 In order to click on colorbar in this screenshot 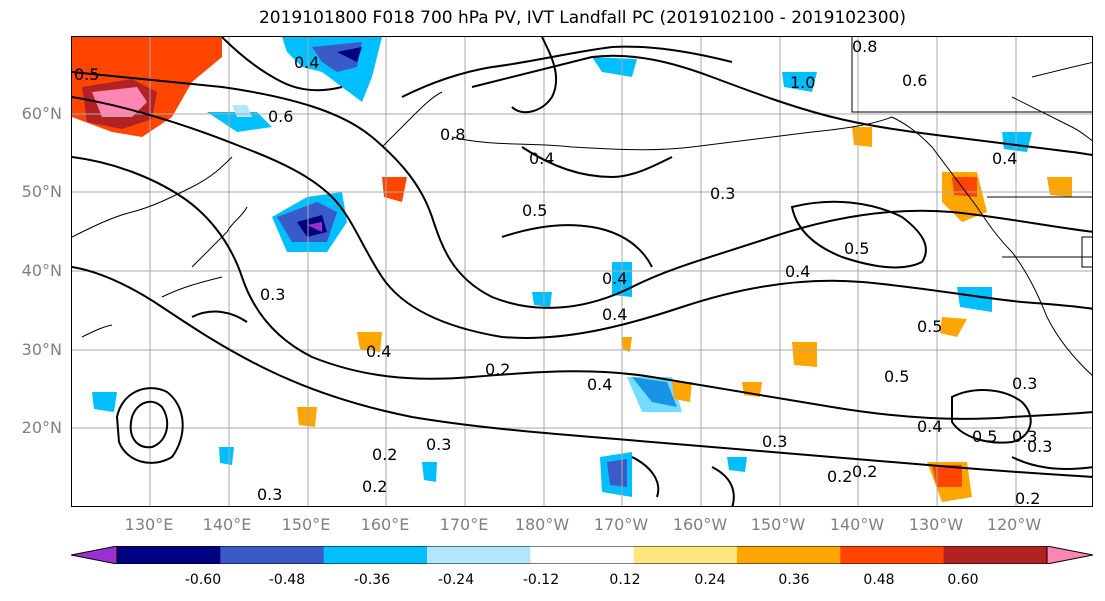, I will do `click(582, 555)`.